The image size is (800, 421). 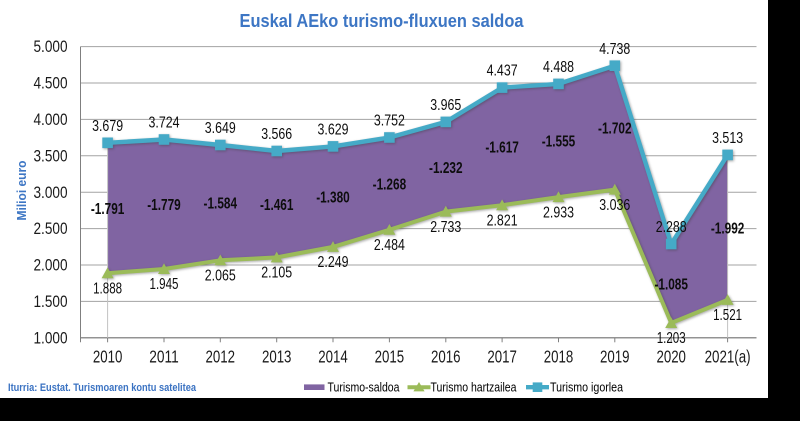 What do you see at coordinates (51, 266) in the screenshot?
I see `svg-text: 2.000` at bounding box center [51, 266].